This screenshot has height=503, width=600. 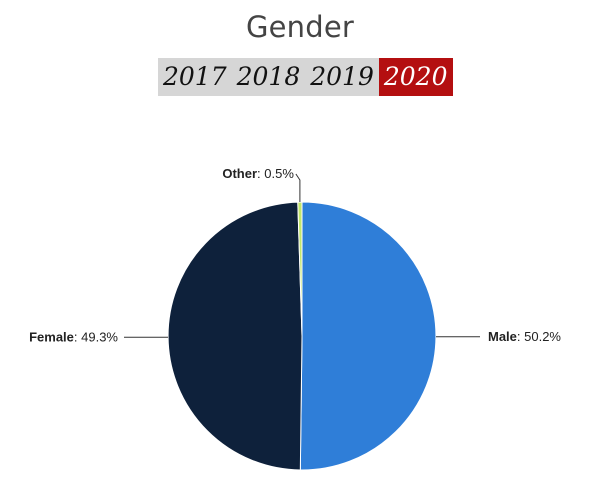 I want to click on pie-label-name: Female, so click(x=51, y=336).